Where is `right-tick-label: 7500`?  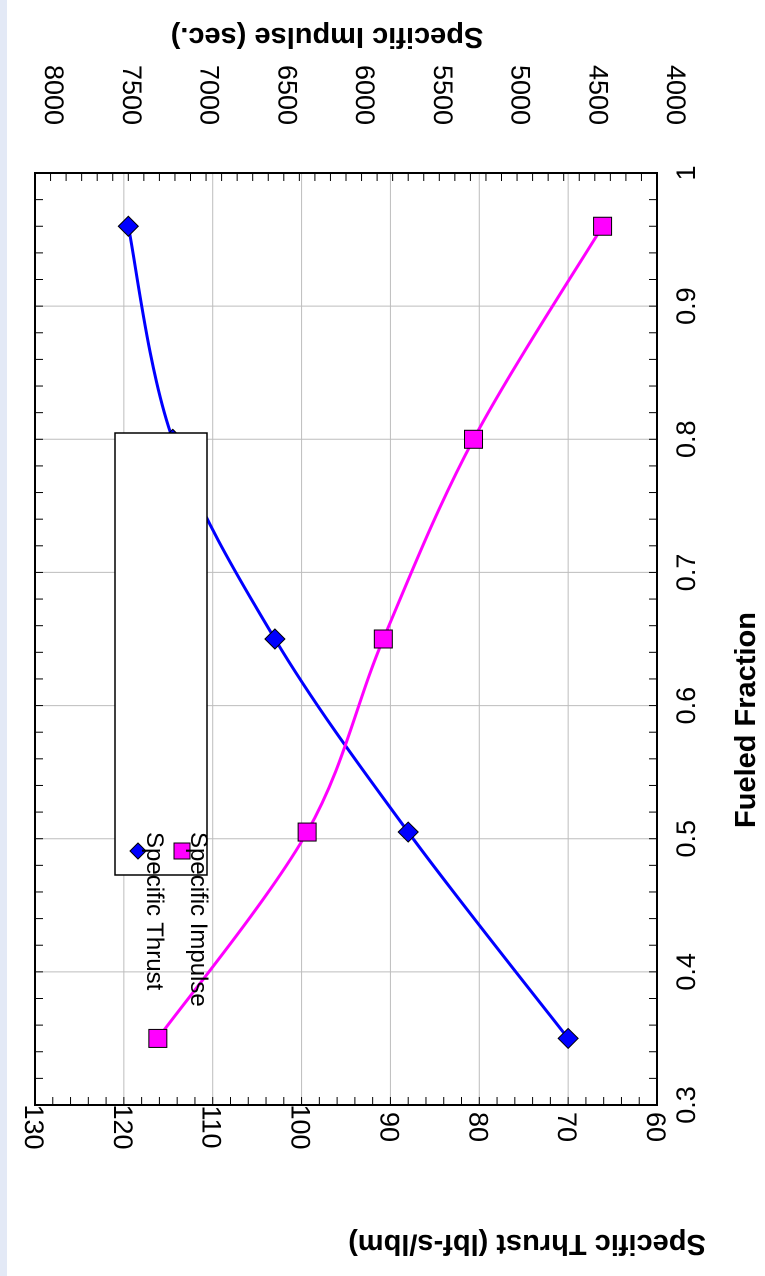 right-tick-label: 7500 is located at coordinates (132, 95).